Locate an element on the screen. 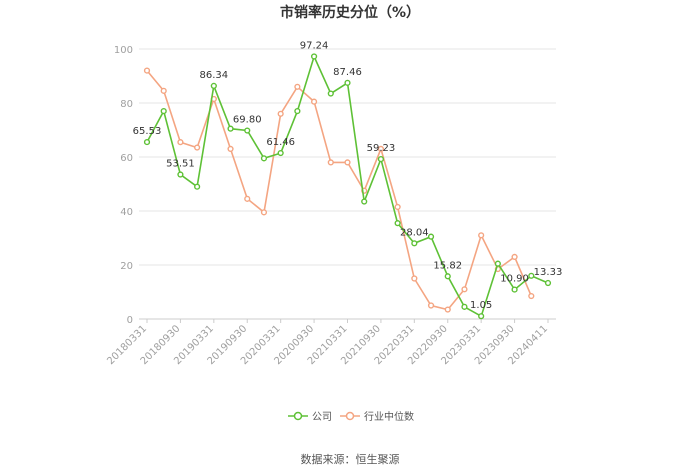 The image size is (700, 473). data-label: 15.82 is located at coordinates (447, 265).